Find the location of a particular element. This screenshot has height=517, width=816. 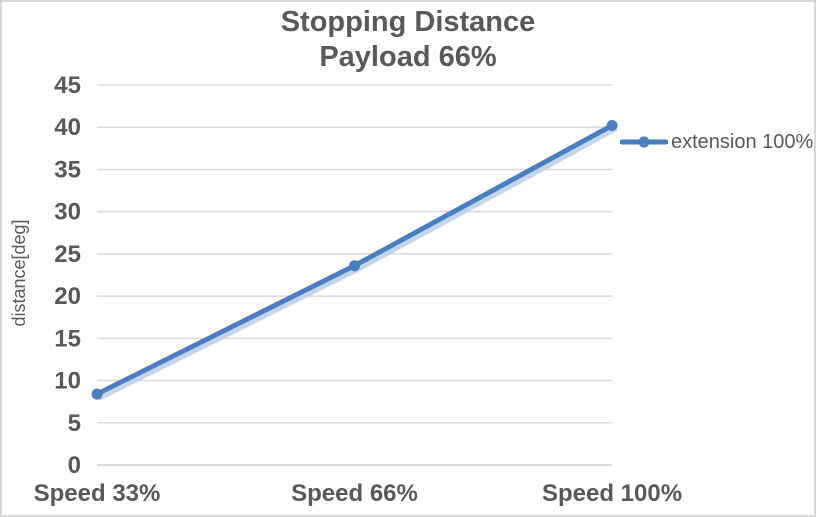

legend-key-icon is located at coordinates (644, 142).